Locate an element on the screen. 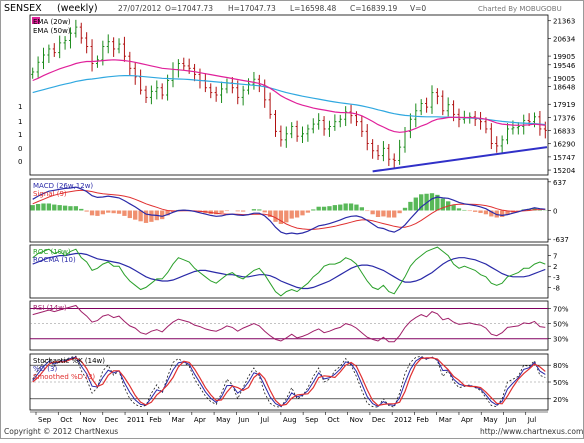  x-axis-tick-label: Sep is located at coordinates (45, 420).